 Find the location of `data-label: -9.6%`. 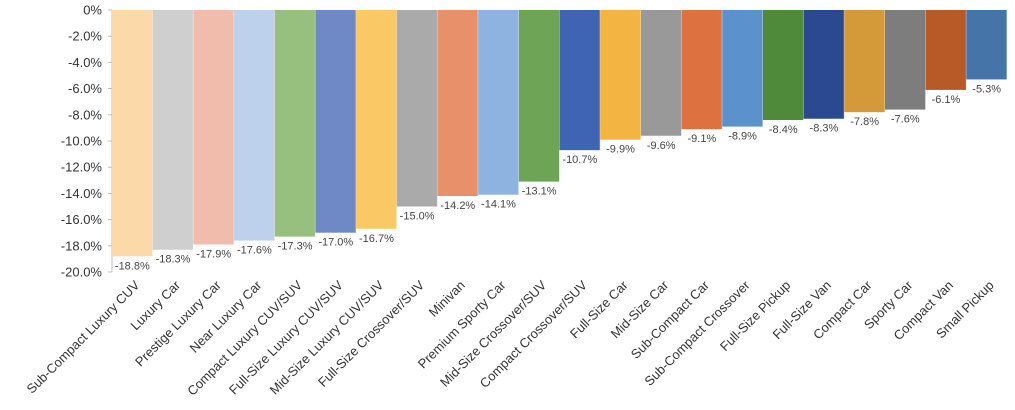

data-label: -9.6% is located at coordinates (661, 146).